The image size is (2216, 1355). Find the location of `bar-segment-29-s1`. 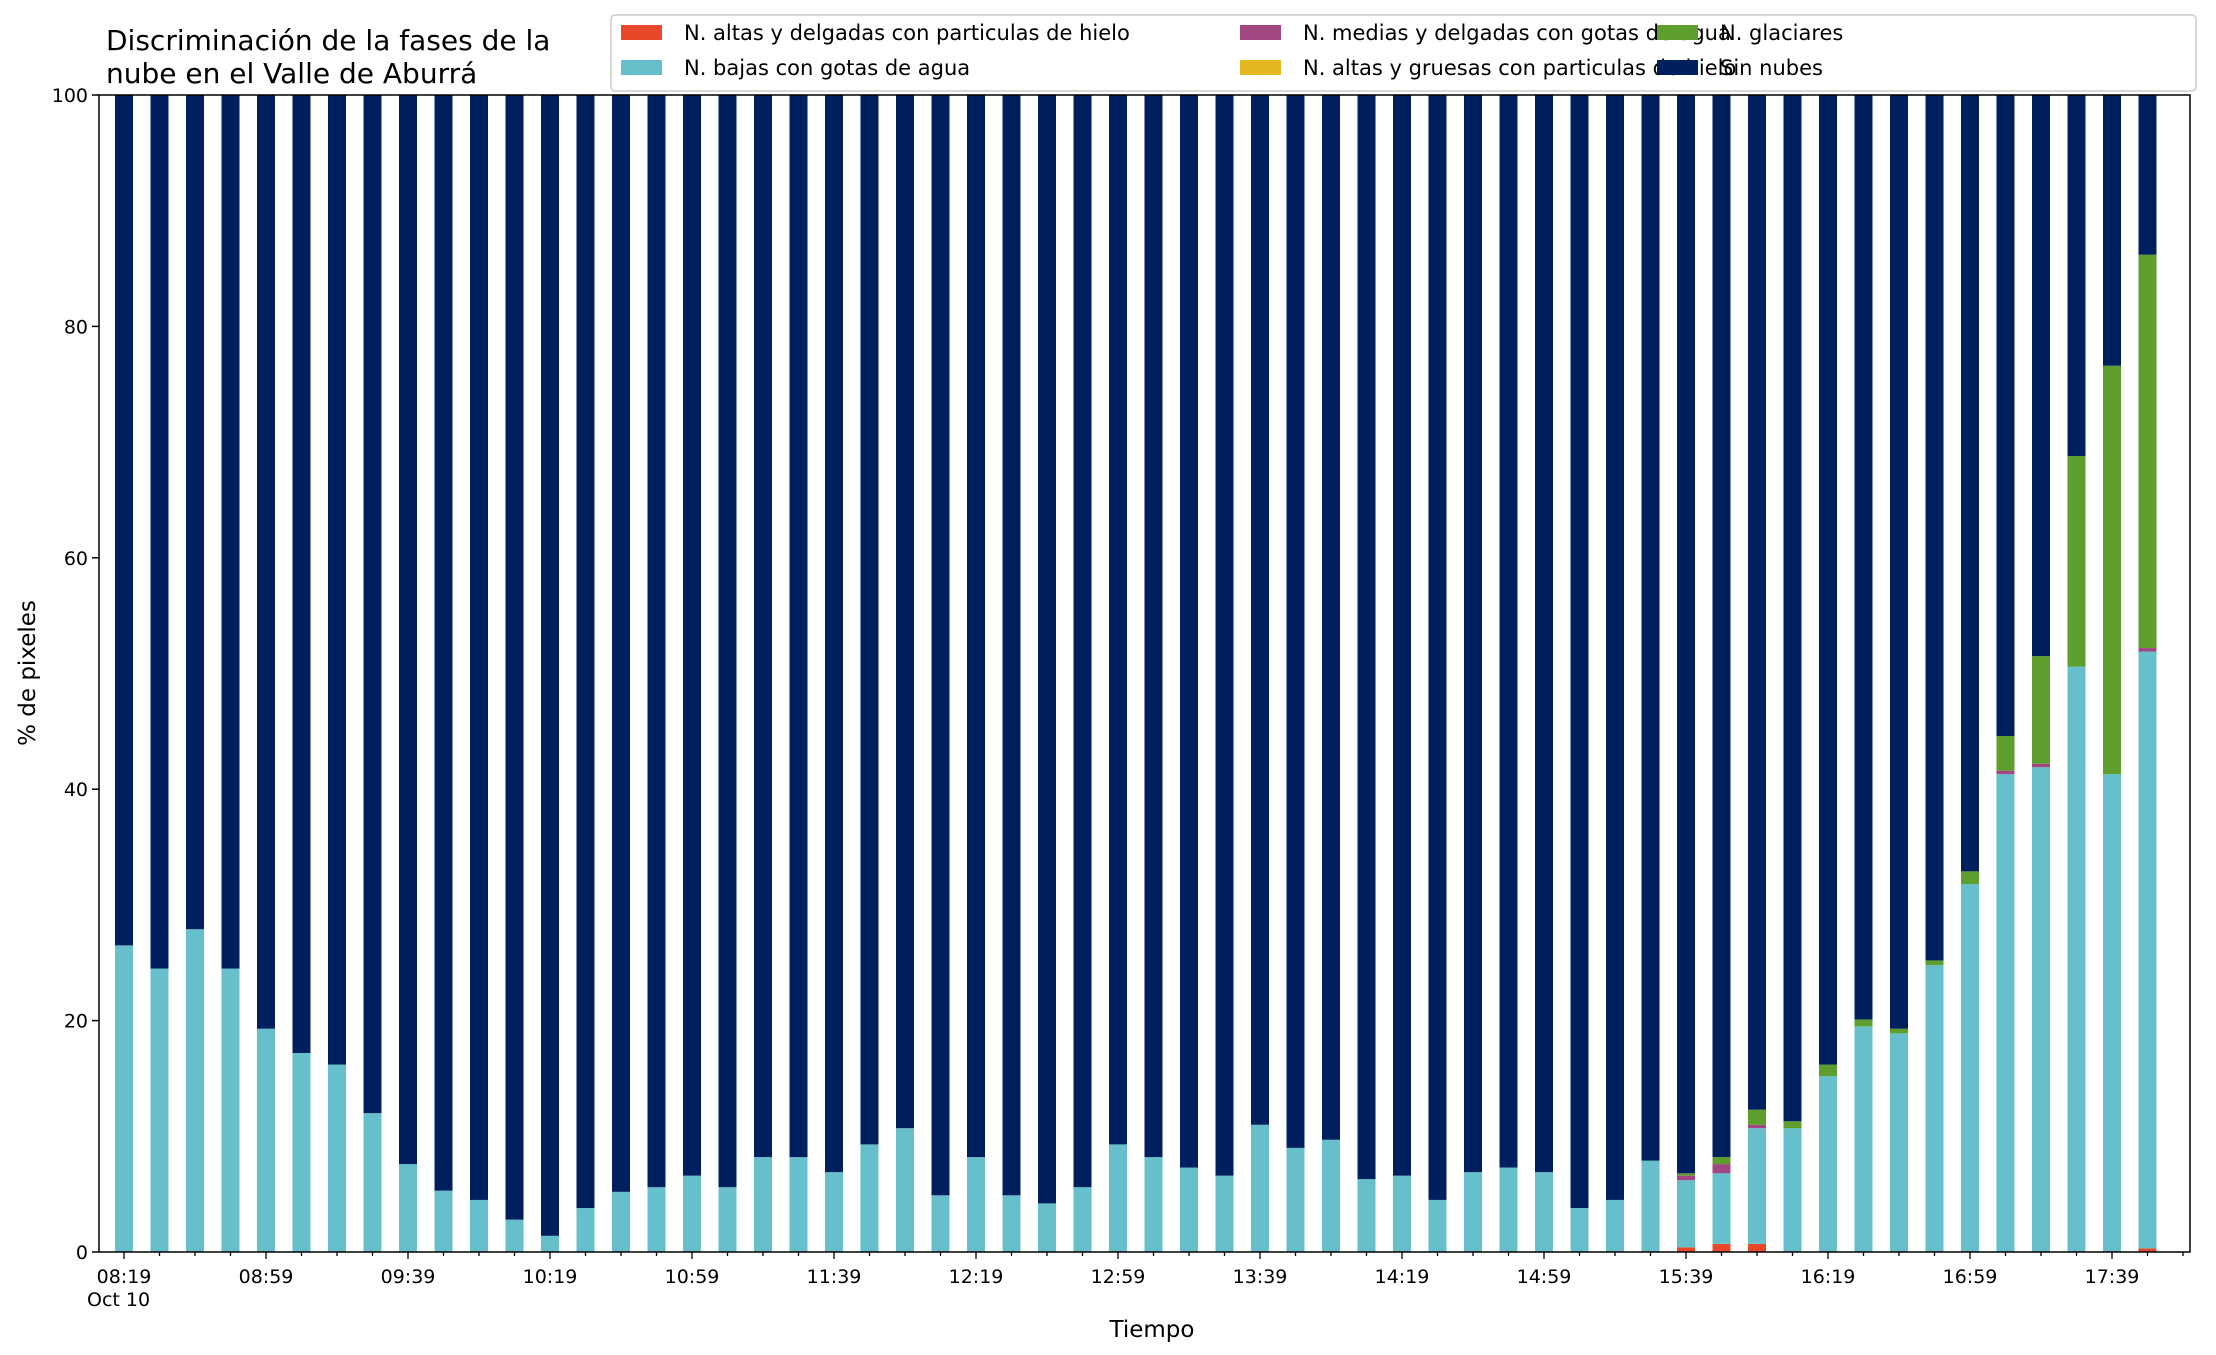

bar-segment-29-s1 is located at coordinates (1153, 1204).